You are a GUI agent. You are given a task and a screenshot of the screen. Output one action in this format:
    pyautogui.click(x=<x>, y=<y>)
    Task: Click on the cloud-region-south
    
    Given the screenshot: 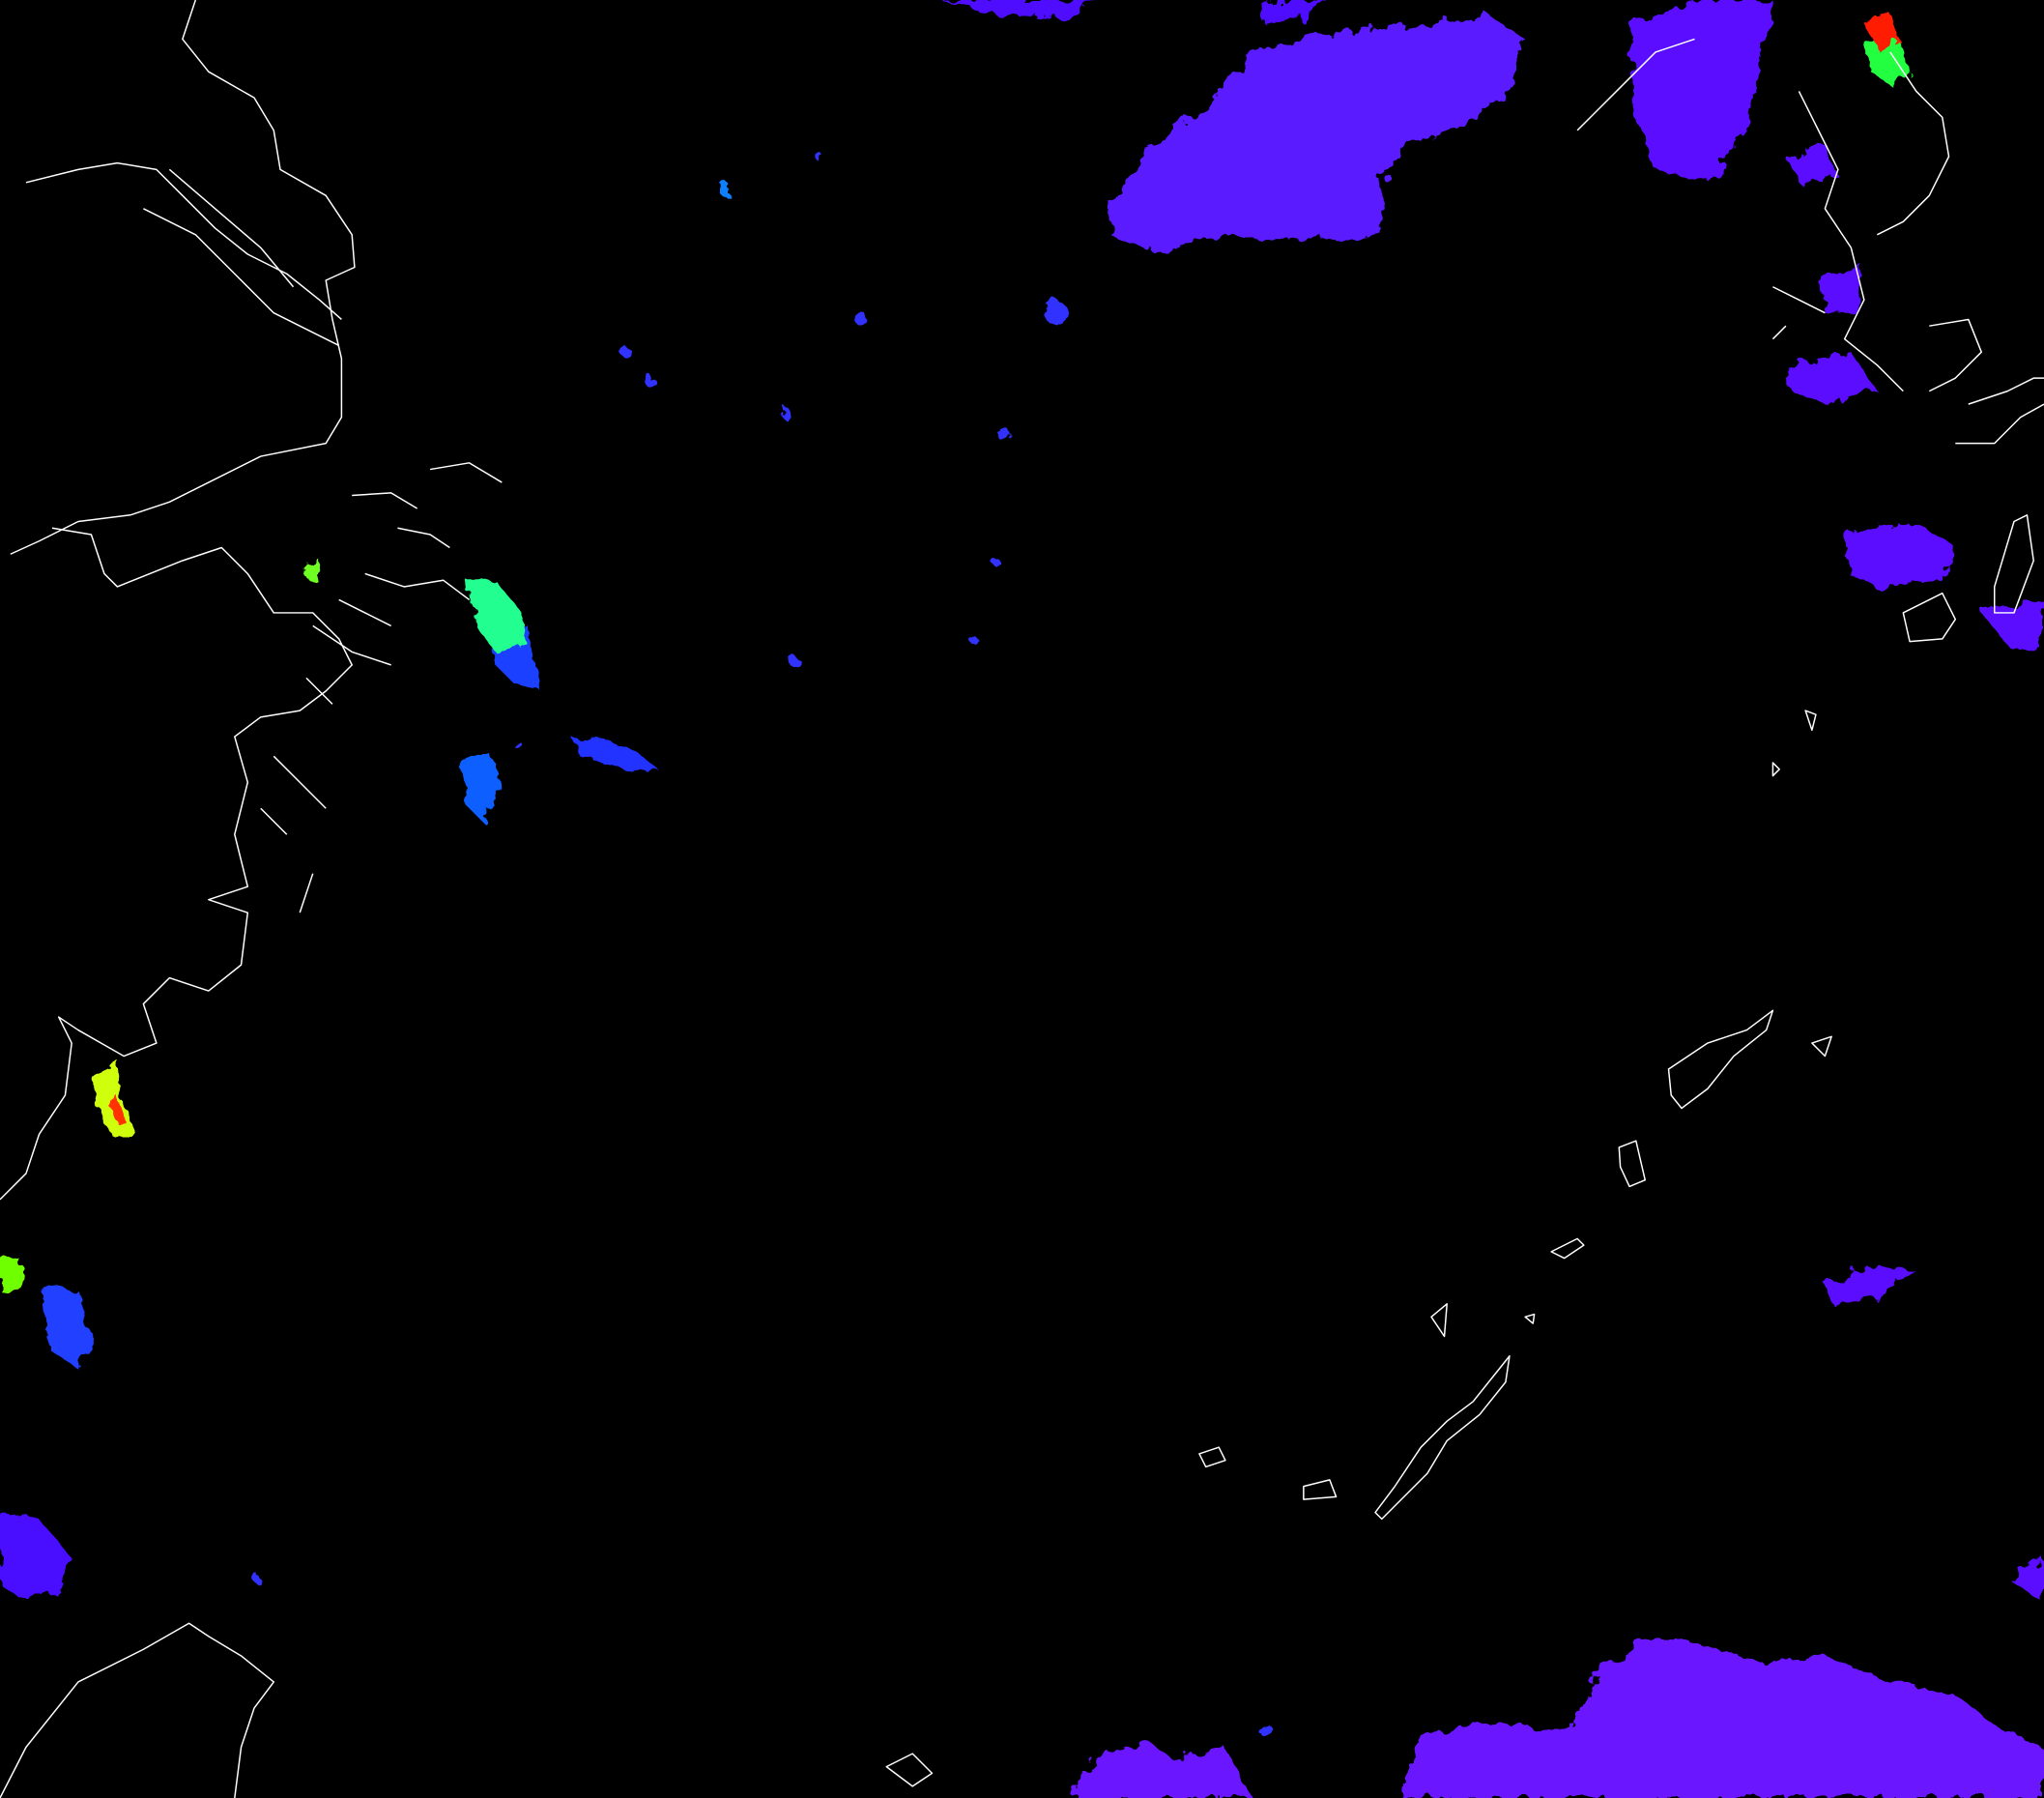 What is the action you would take?
    pyautogui.click(x=1722, y=1717)
    